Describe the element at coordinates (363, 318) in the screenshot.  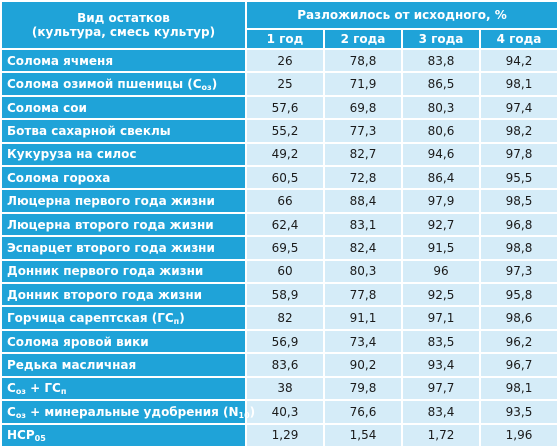
I see `value-cell: 91,1` at that location.